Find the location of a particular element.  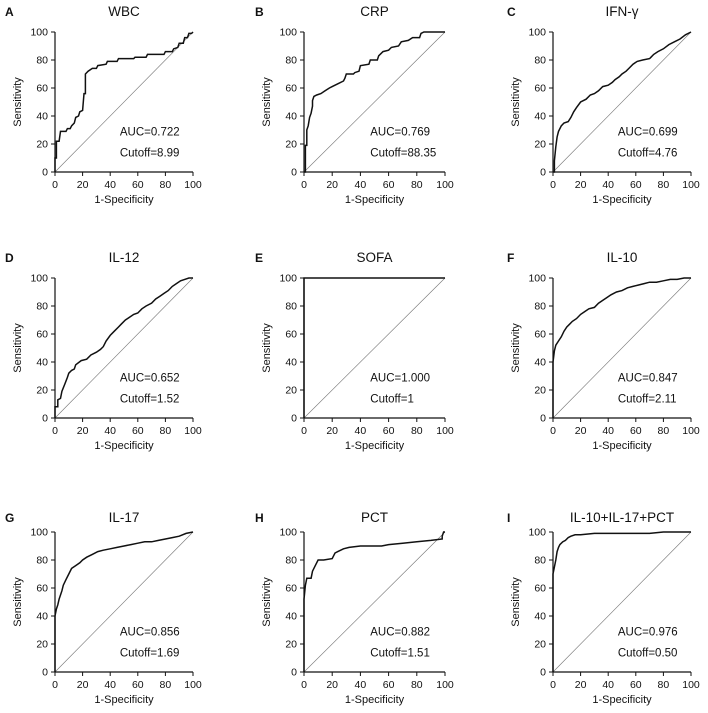

chart-c-panel-letter: C is located at coordinates (511, 12).